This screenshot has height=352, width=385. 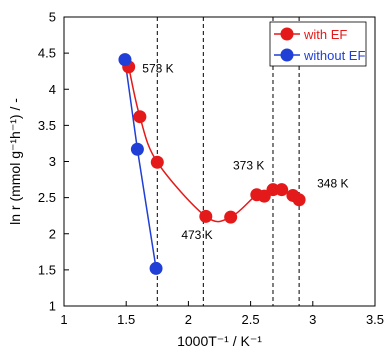 What do you see at coordinates (188, 319) in the screenshot?
I see `x-tick-label: 2` at bounding box center [188, 319].